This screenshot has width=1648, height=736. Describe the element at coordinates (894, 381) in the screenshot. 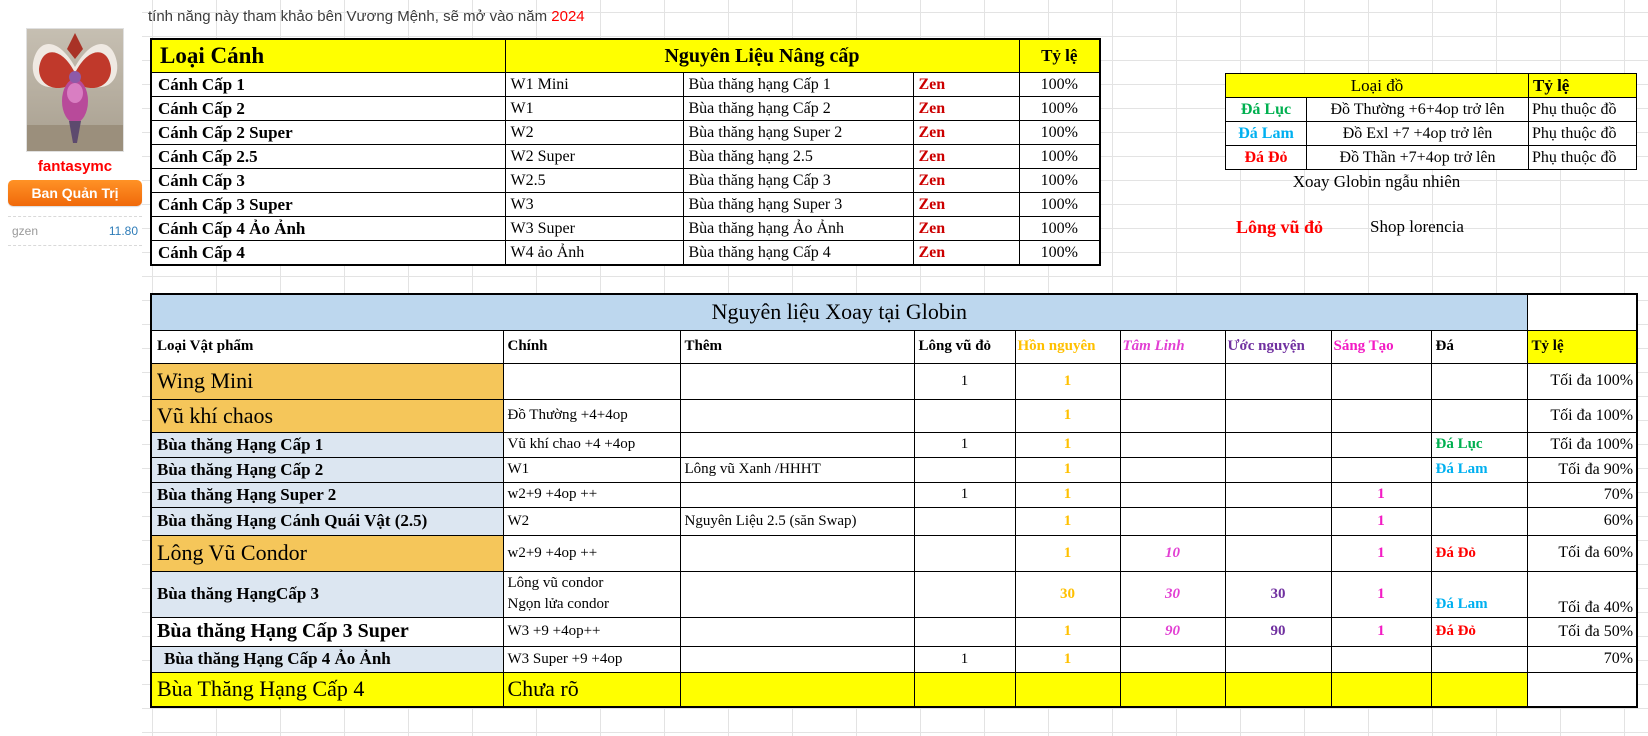

I see `table-row: Wing Mini 1 1 Tối đa 100%` at that location.